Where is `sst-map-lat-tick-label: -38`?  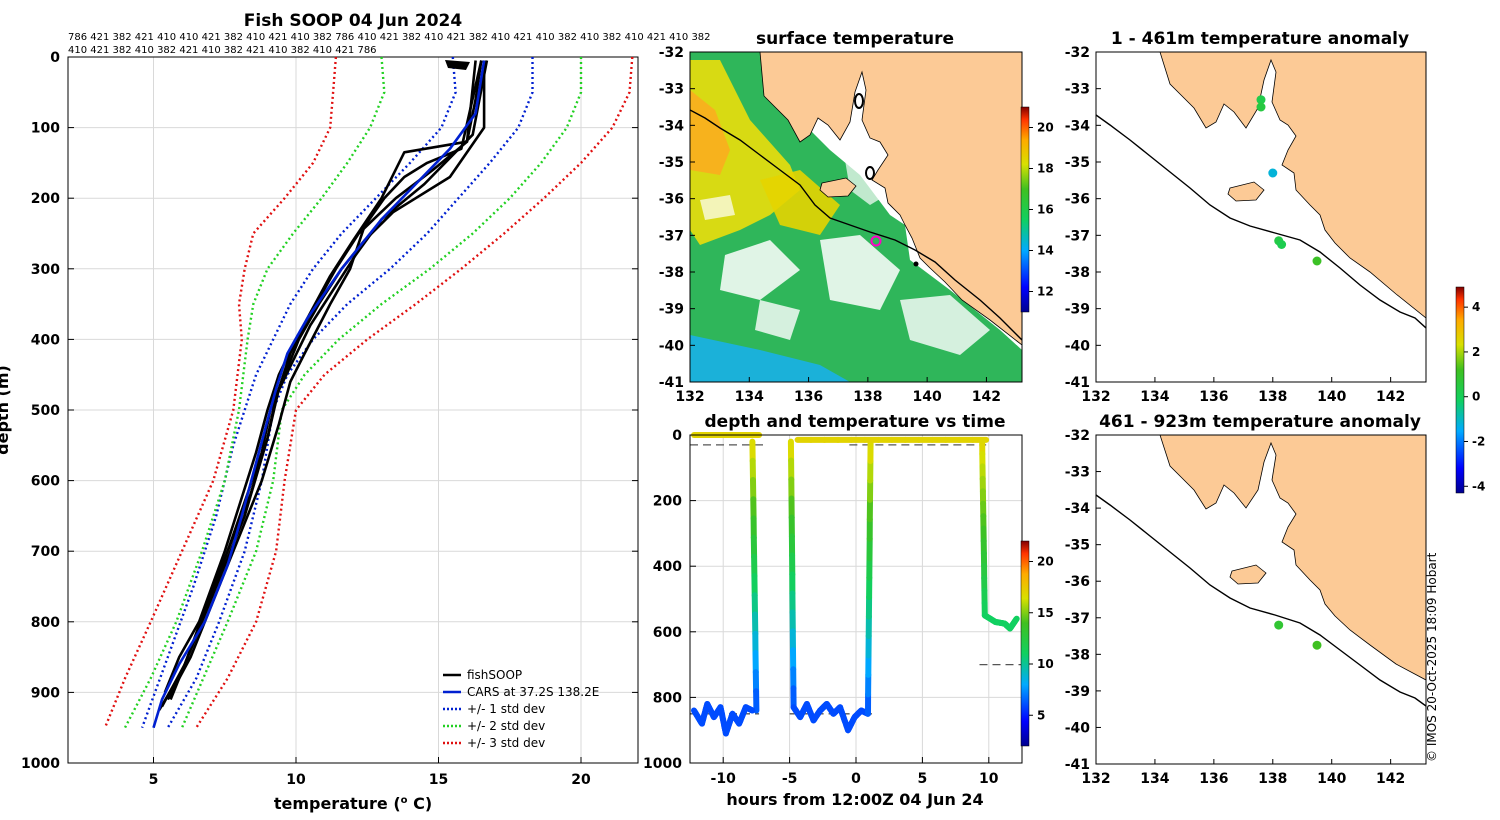 sst-map-lat-tick-label: -38 is located at coordinates (671, 273).